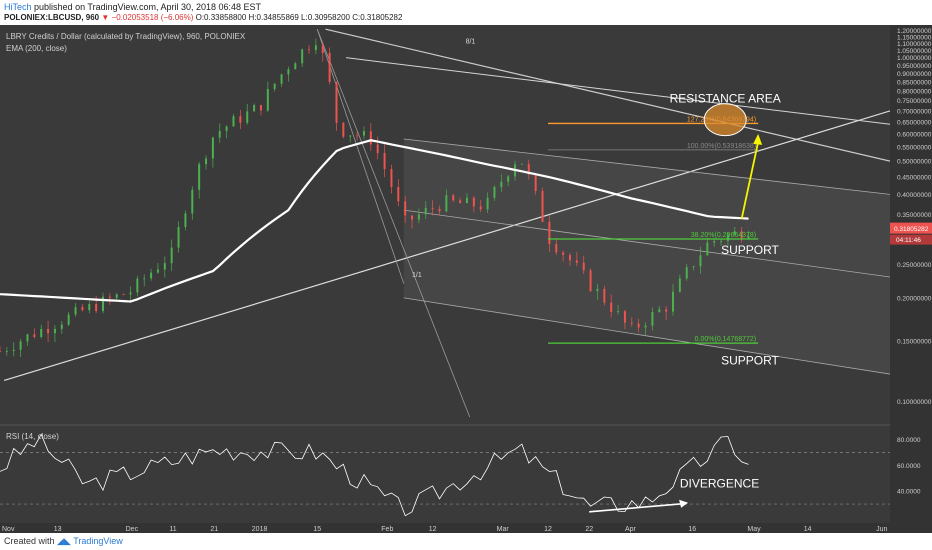 The image size is (932, 550). What do you see at coordinates (58, 529) in the screenshot?
I see `time-tick-label: 13` at bounding box center [58, 529].